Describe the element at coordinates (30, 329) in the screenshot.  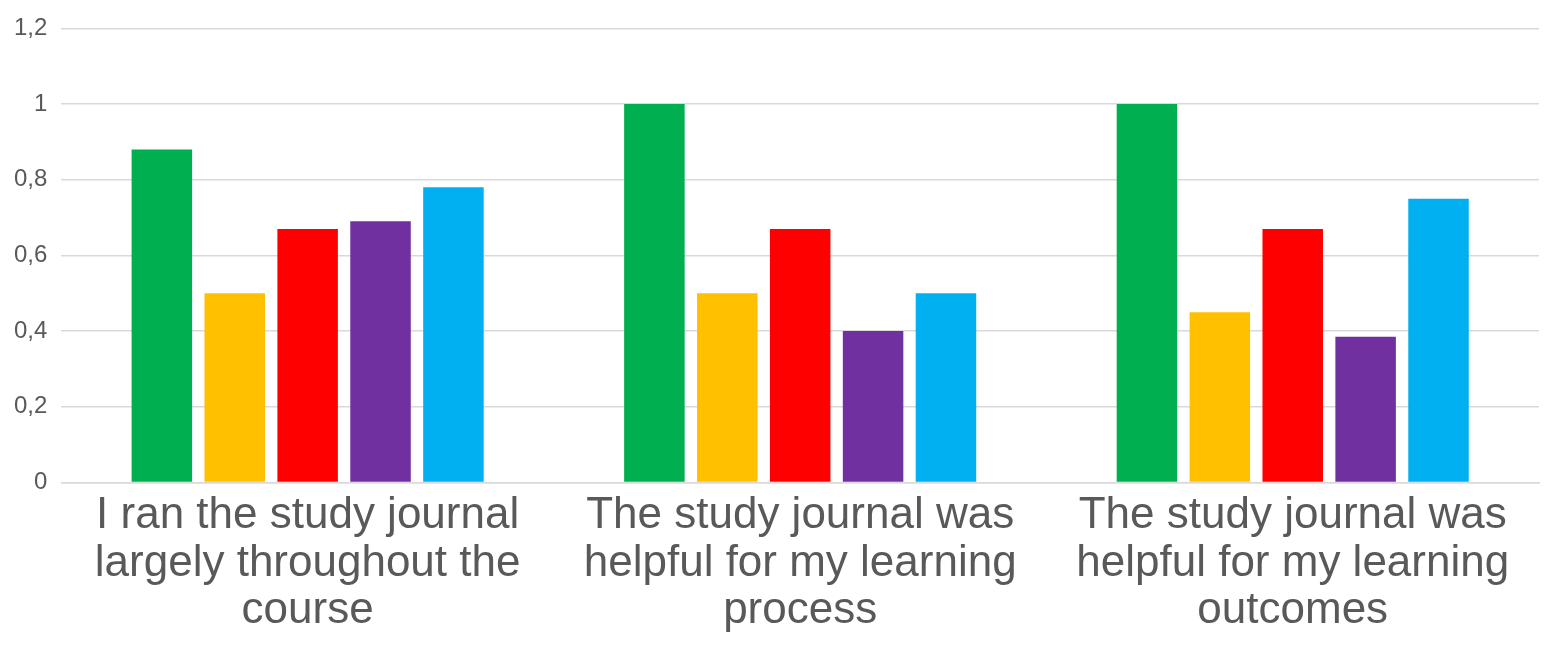
I see `y-tick-label: 0,4` at that location.